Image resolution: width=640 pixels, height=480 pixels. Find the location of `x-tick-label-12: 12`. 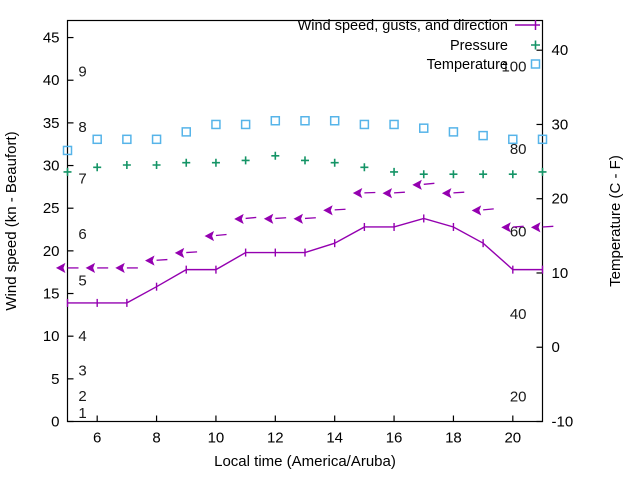

x-tick-label-12: 12 is located at coordinates (275, 438).